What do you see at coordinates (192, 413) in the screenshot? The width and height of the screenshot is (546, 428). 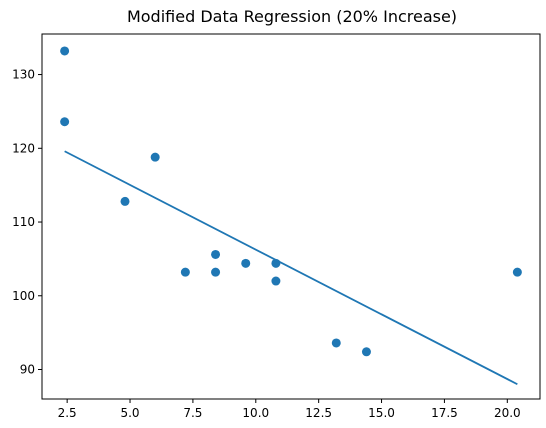 I see `x-tick-label-2: 7.5` at bounding box center [192, 413].